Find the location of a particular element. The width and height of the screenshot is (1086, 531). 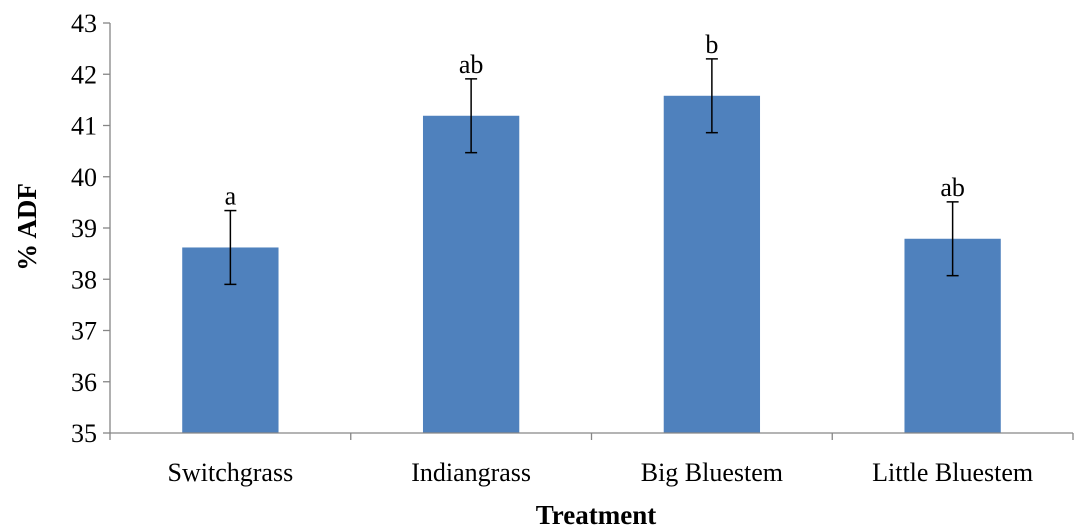

y-tick-label: 37 is located at coordinates (84, 331).